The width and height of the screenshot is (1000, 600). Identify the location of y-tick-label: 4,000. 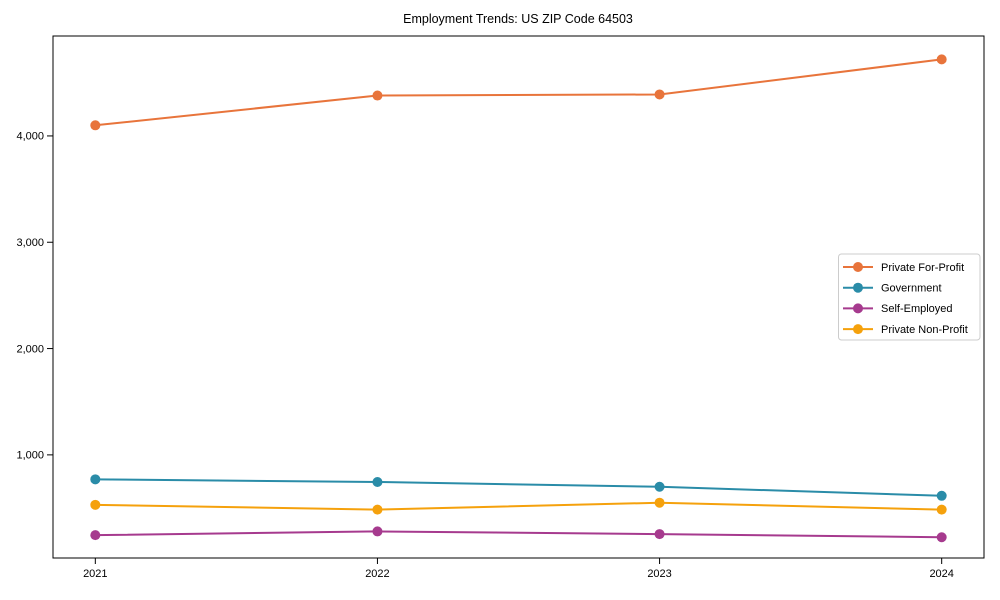
(30, 137).